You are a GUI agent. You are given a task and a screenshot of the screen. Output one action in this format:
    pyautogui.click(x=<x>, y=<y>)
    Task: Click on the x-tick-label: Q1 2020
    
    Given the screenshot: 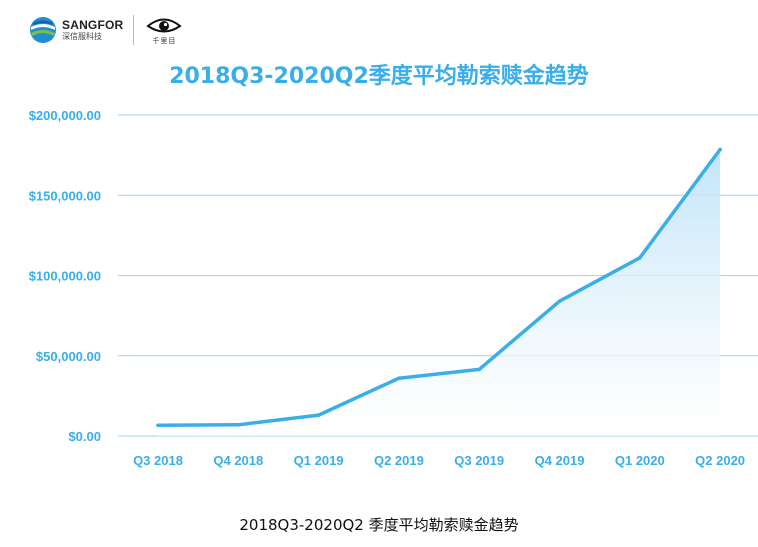 What is the action you would take?
    pyautogui.click(x=640, y=460)
    